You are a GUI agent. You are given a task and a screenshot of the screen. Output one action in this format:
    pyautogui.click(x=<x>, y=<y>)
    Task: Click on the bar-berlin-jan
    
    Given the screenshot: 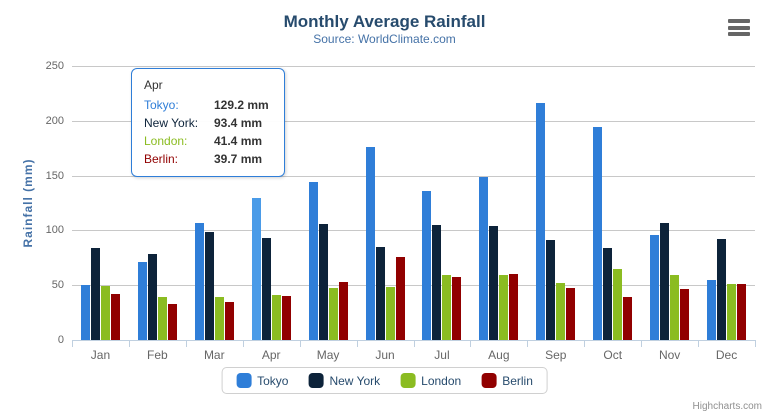 What is the action you would take?
    pyautogui.click(x=115, y=317)
    